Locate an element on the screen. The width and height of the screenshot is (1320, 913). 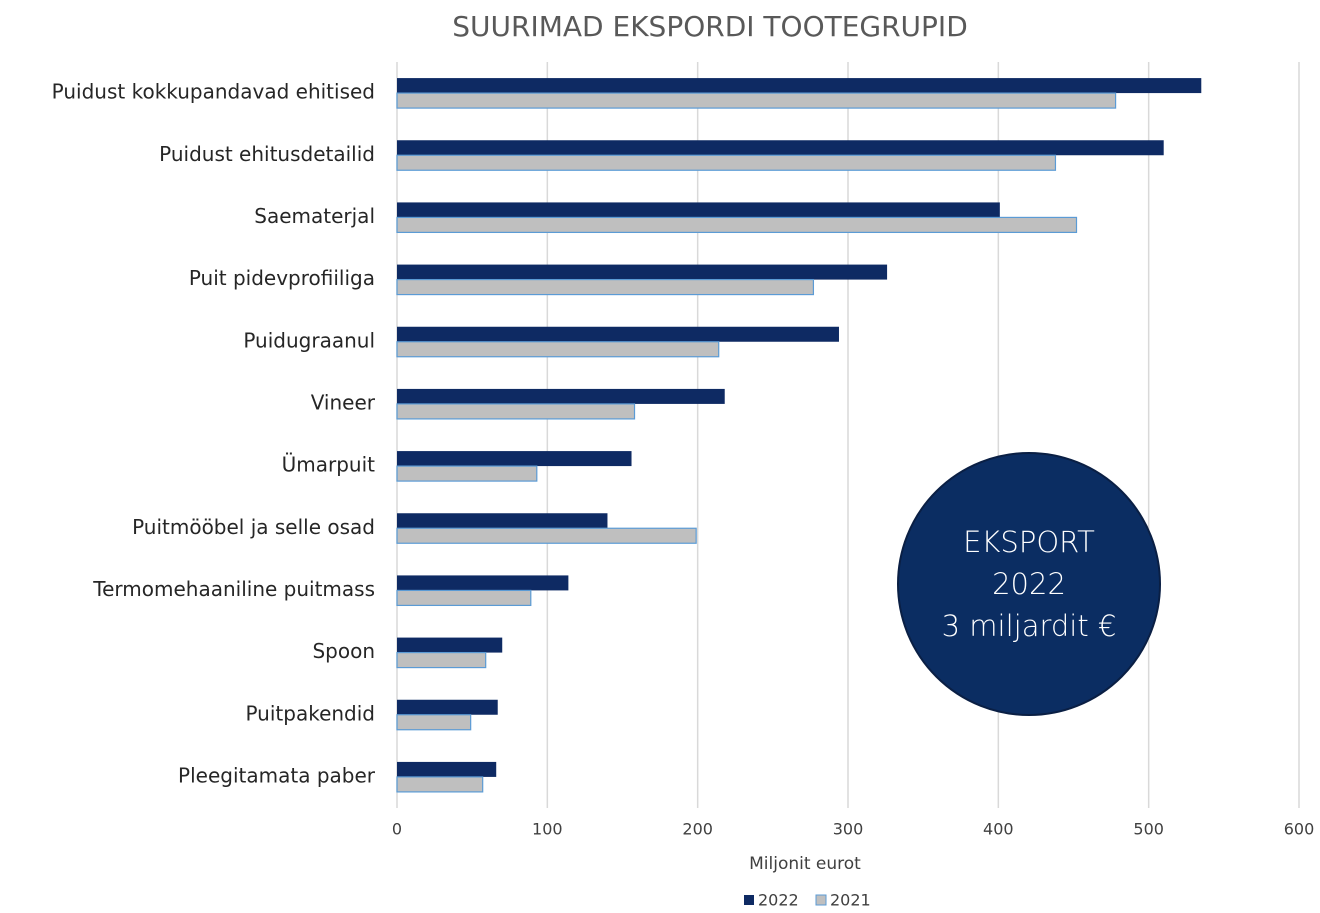
legend-label: 2021 is located at coordinates (850, 900).